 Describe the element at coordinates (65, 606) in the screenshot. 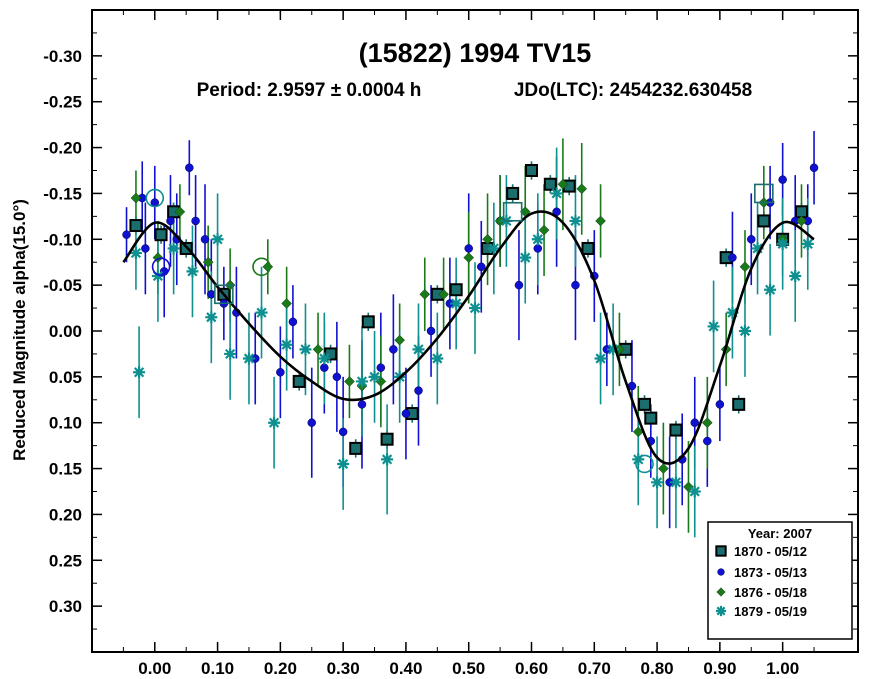

I see `y-tick-label: 0.30` at that location.